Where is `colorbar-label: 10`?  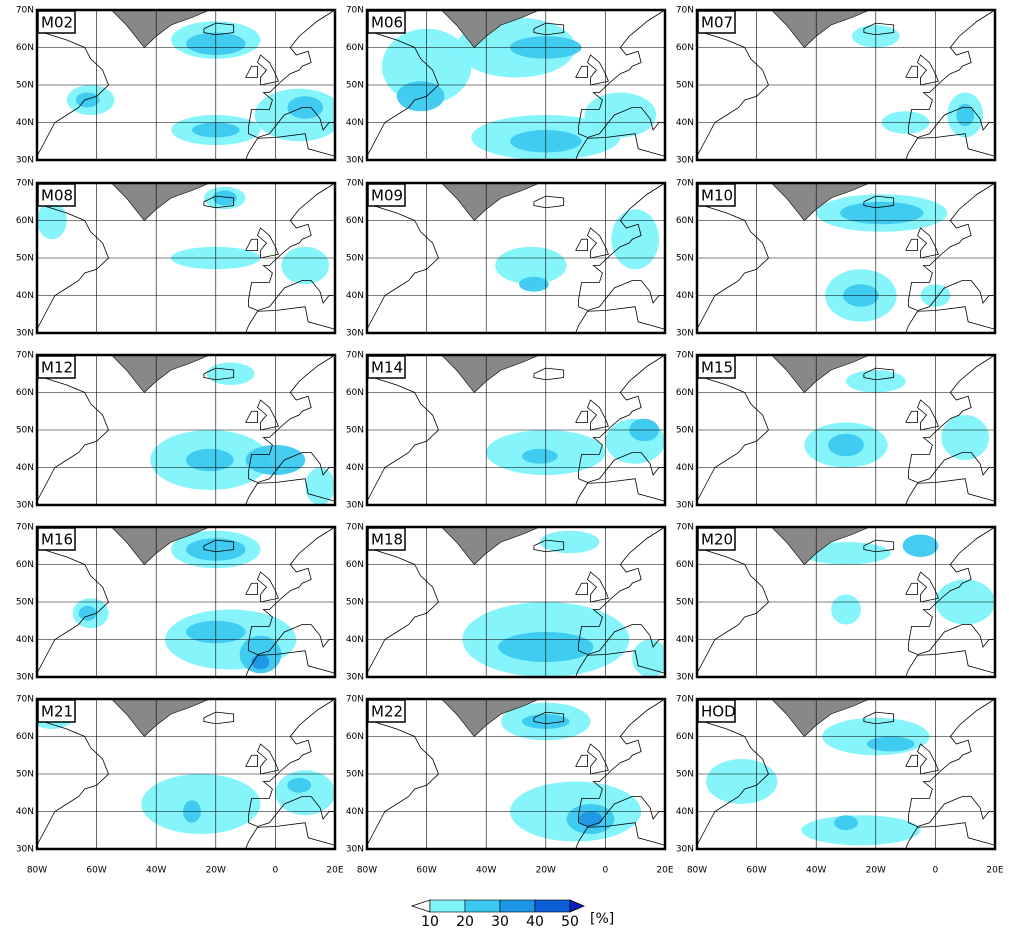 colorbar-label: 10 is located at coordinates (430, 922).